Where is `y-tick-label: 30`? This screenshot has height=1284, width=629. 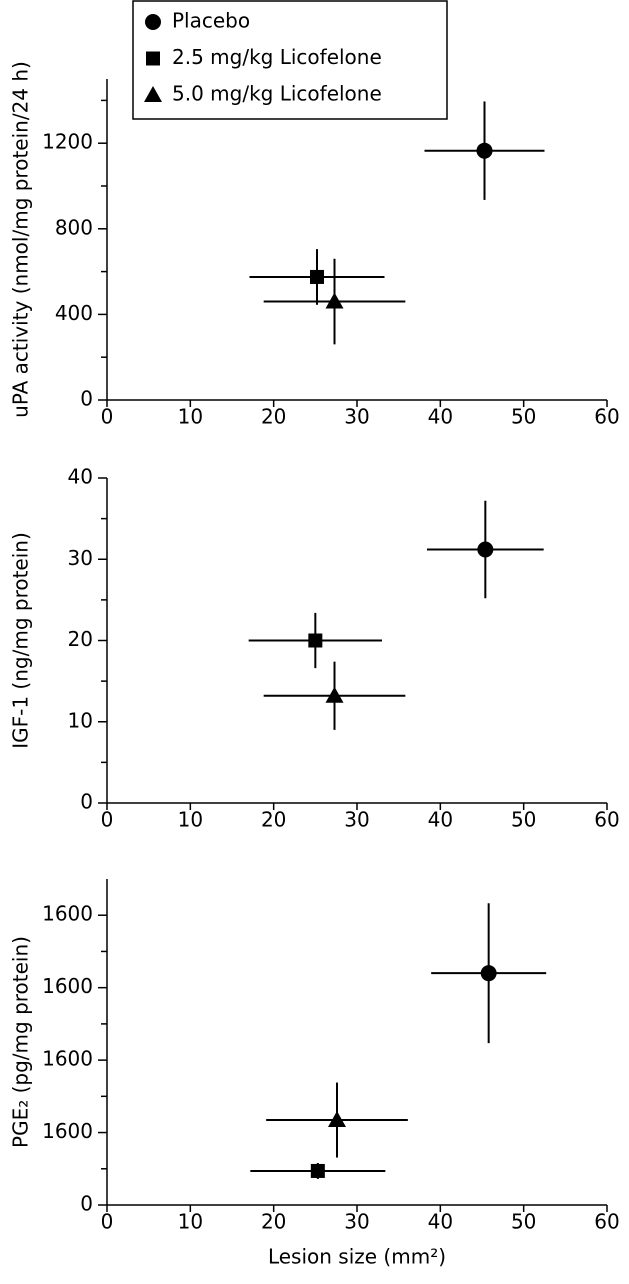 y-tick-label: 30 is located at coordinates (80, 558).